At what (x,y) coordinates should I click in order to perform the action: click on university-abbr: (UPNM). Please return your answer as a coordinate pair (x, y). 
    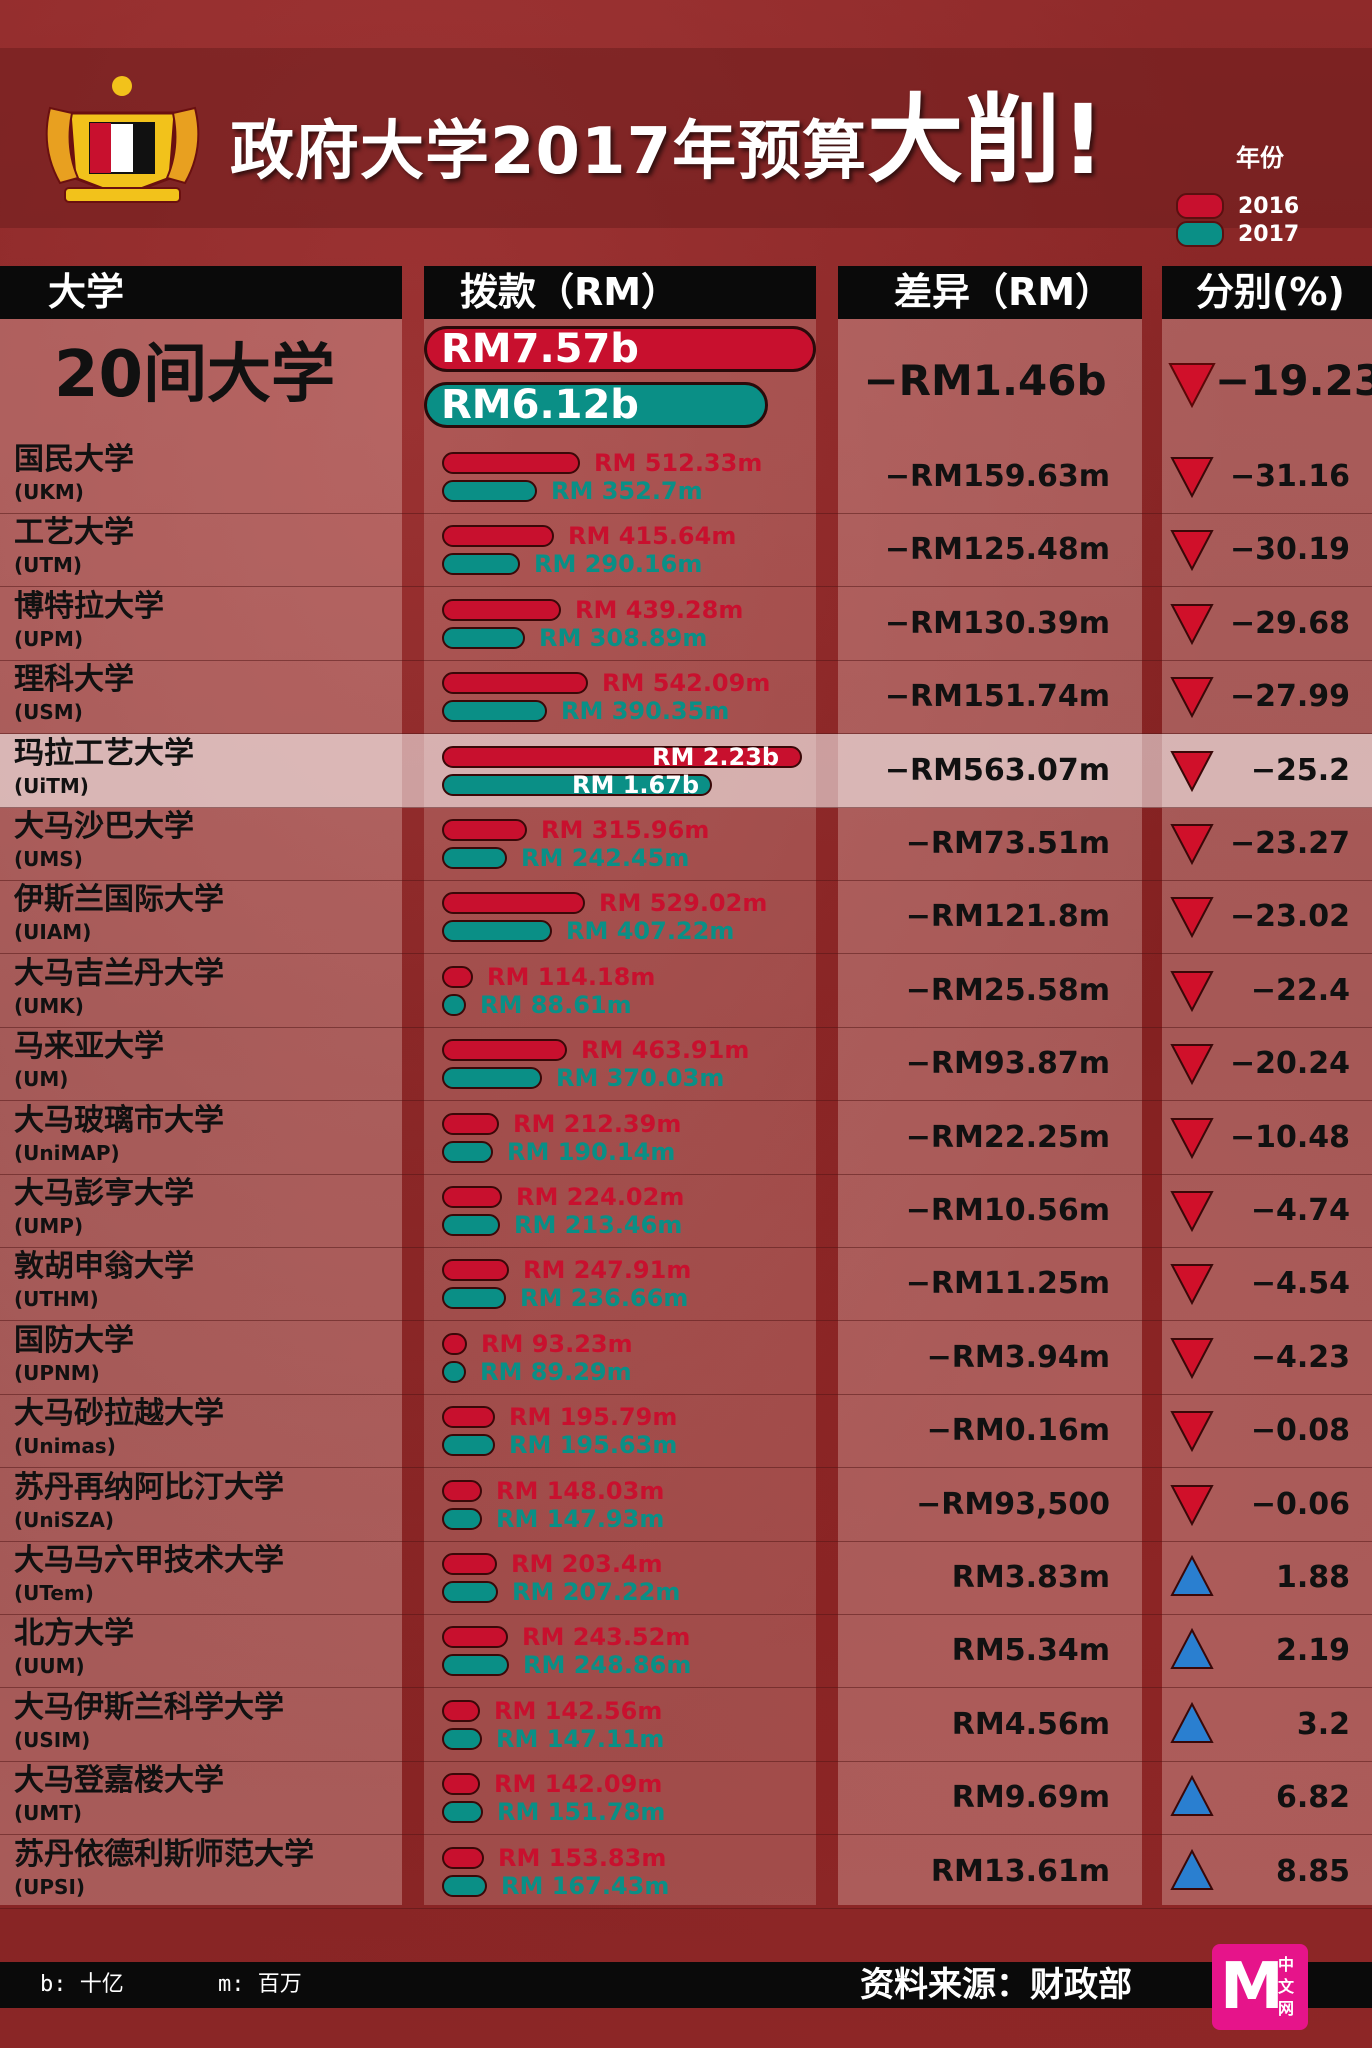
    Looking at the image, I should click on (57, 1373).